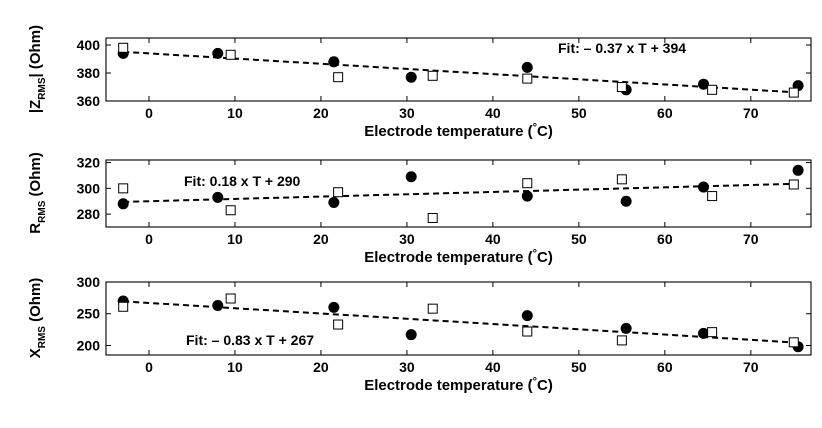 This screenshot has height=428, width=822. I want to click on y-tick-label: 250, so click(89, 314).